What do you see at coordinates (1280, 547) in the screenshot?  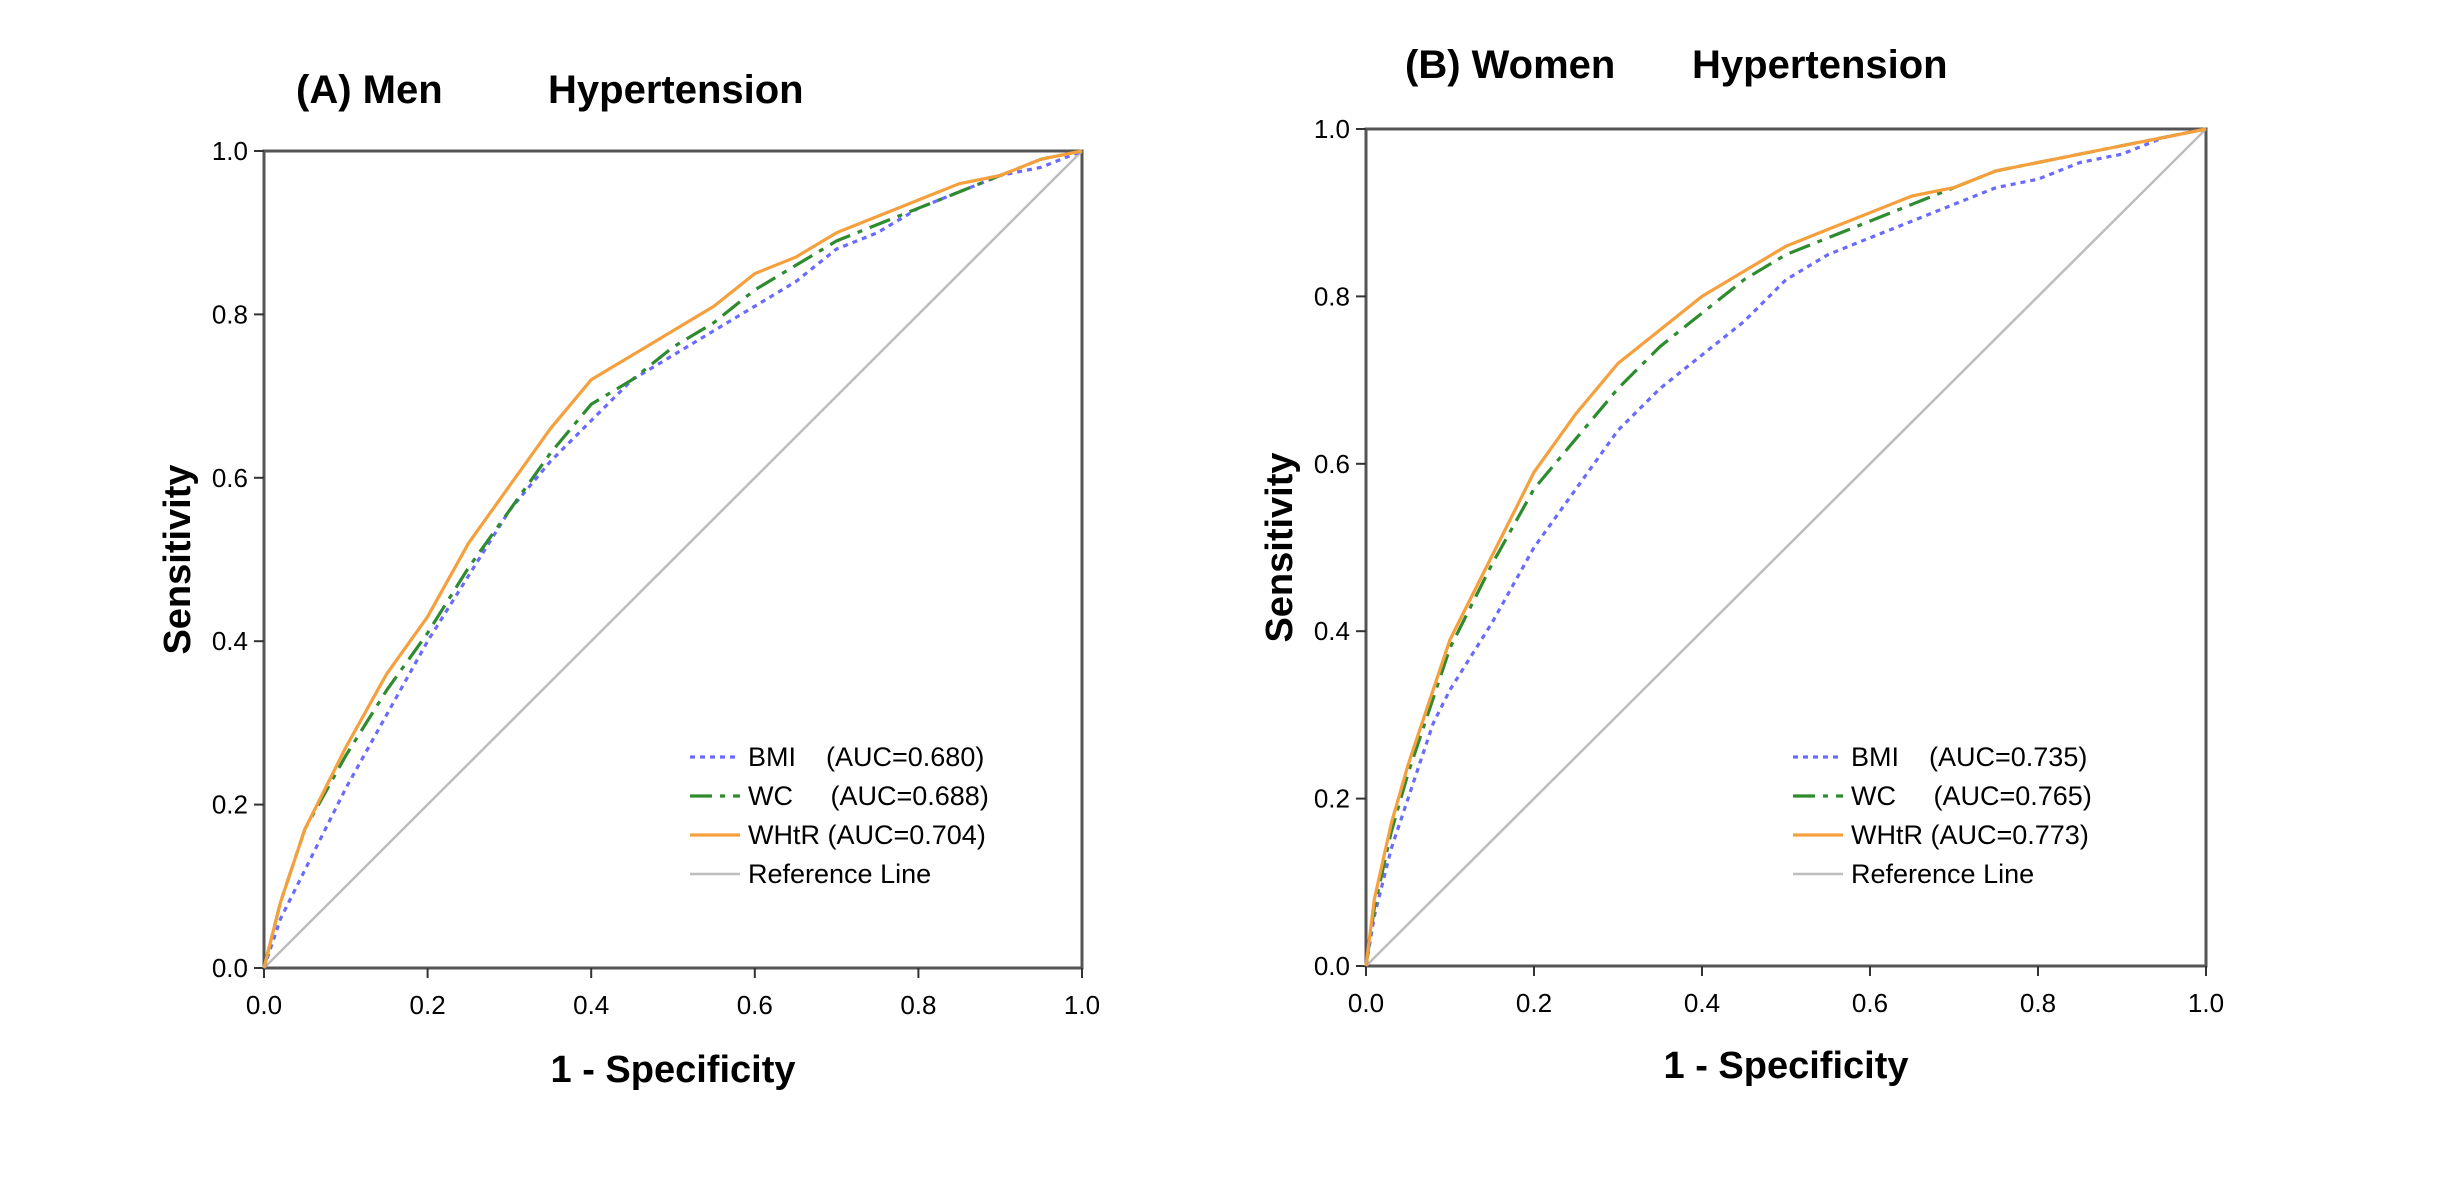 I see `women-y-axis-label: Sensitivity` at bounding box center [1280, 547].